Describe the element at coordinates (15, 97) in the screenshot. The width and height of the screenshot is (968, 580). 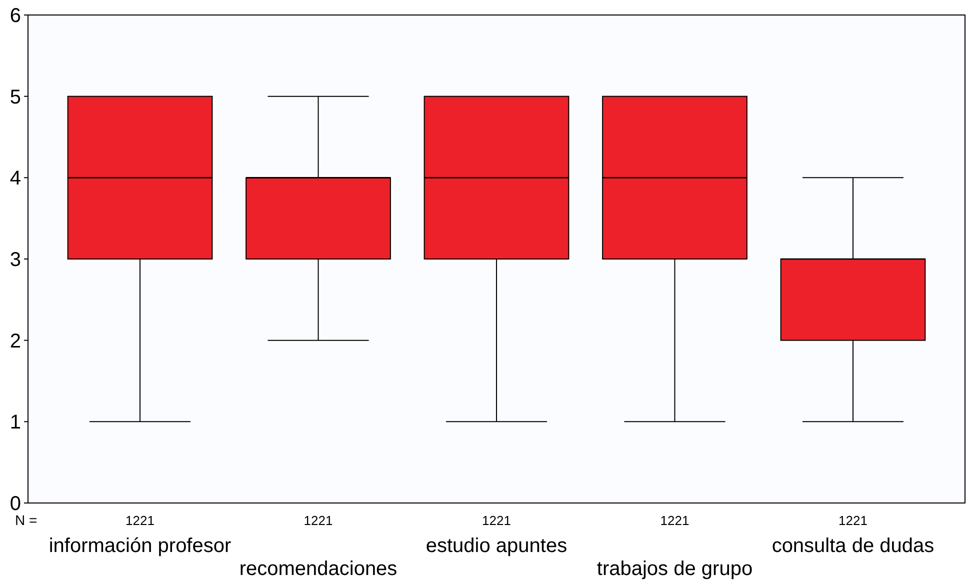
I see `y-tick-label: 5` at that location.